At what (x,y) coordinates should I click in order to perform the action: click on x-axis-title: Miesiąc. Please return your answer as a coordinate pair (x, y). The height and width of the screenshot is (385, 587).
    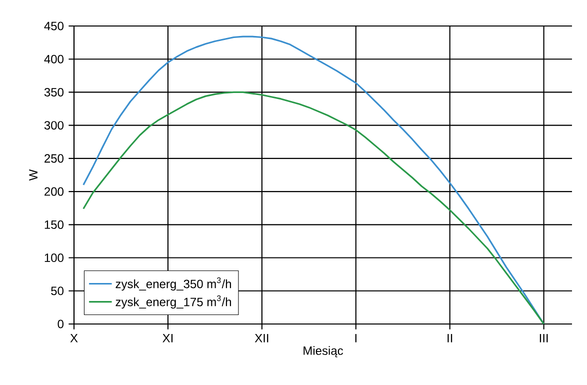
    Looking at the image, I should click on (324, 352).